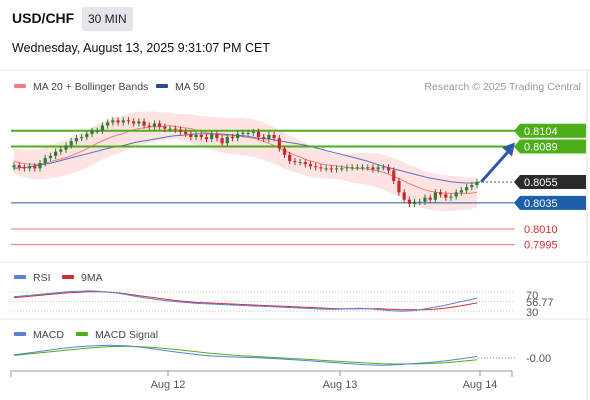 The width and height of the screenshot is (590, 400). I want to click on timeframe-badge: 30 MIN, so click(107, 19).